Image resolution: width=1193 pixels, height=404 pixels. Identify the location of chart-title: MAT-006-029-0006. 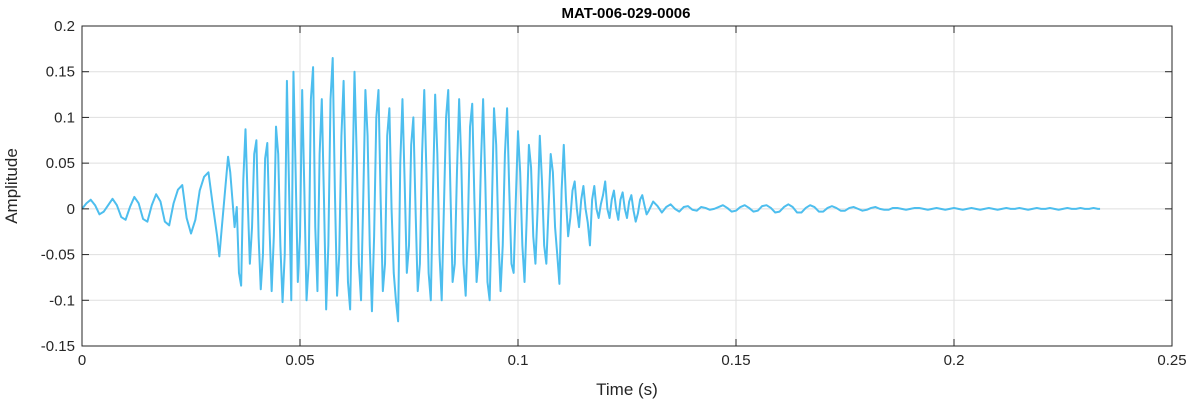
(626, 13).